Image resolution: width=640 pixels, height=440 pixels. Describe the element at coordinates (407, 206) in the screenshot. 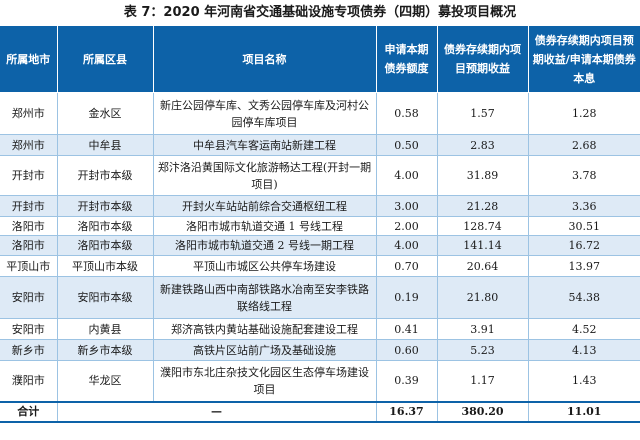

I see `cell-amount: 3.00` at that location.